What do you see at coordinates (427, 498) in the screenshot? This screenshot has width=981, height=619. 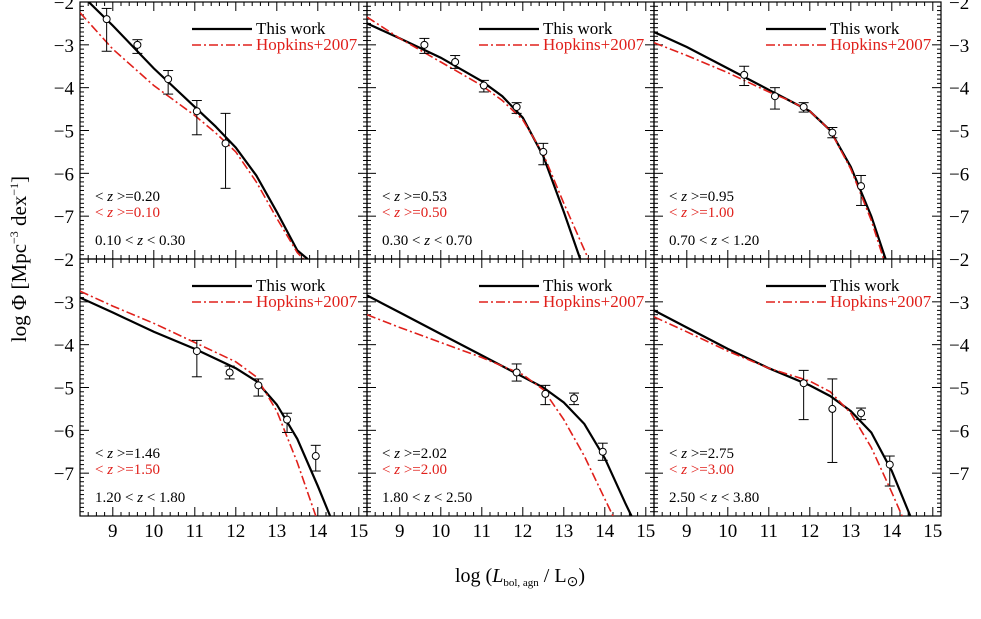 I see `z-range-label: 1.80 < z < 2.50` at bounding box center [427, 498].